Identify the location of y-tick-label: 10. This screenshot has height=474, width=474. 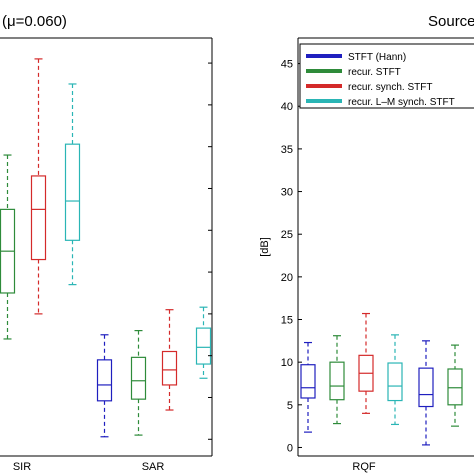
(287, 363).